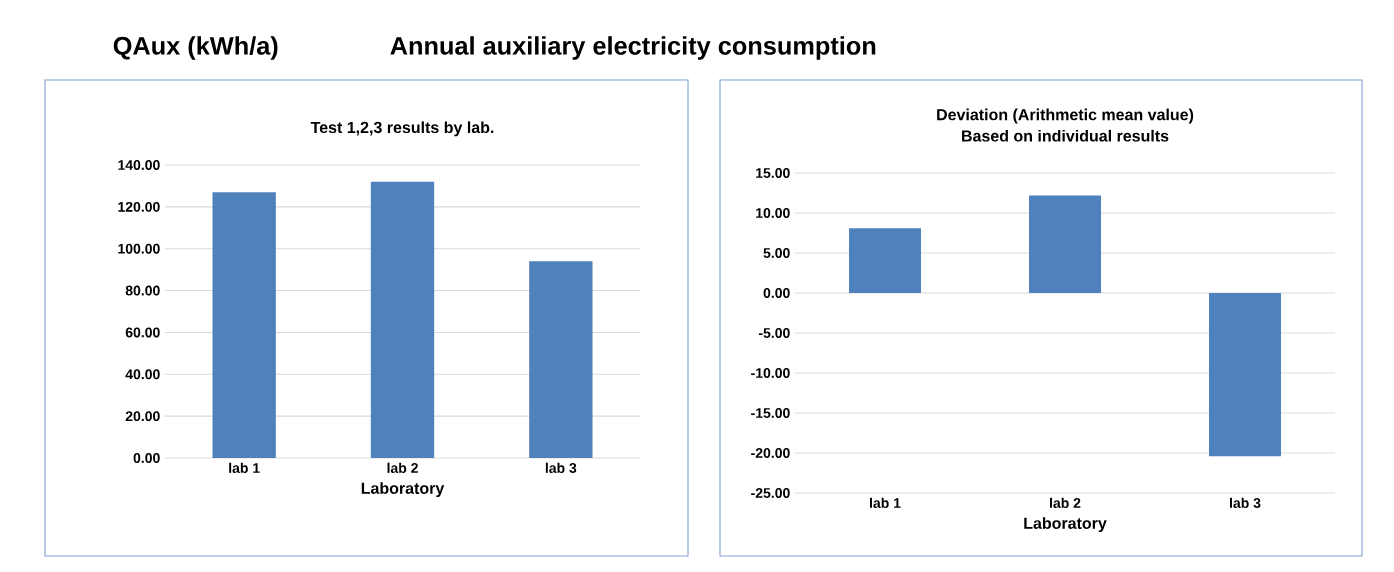  I want to click on y-tick-label: -20.00, so click(770, 453).